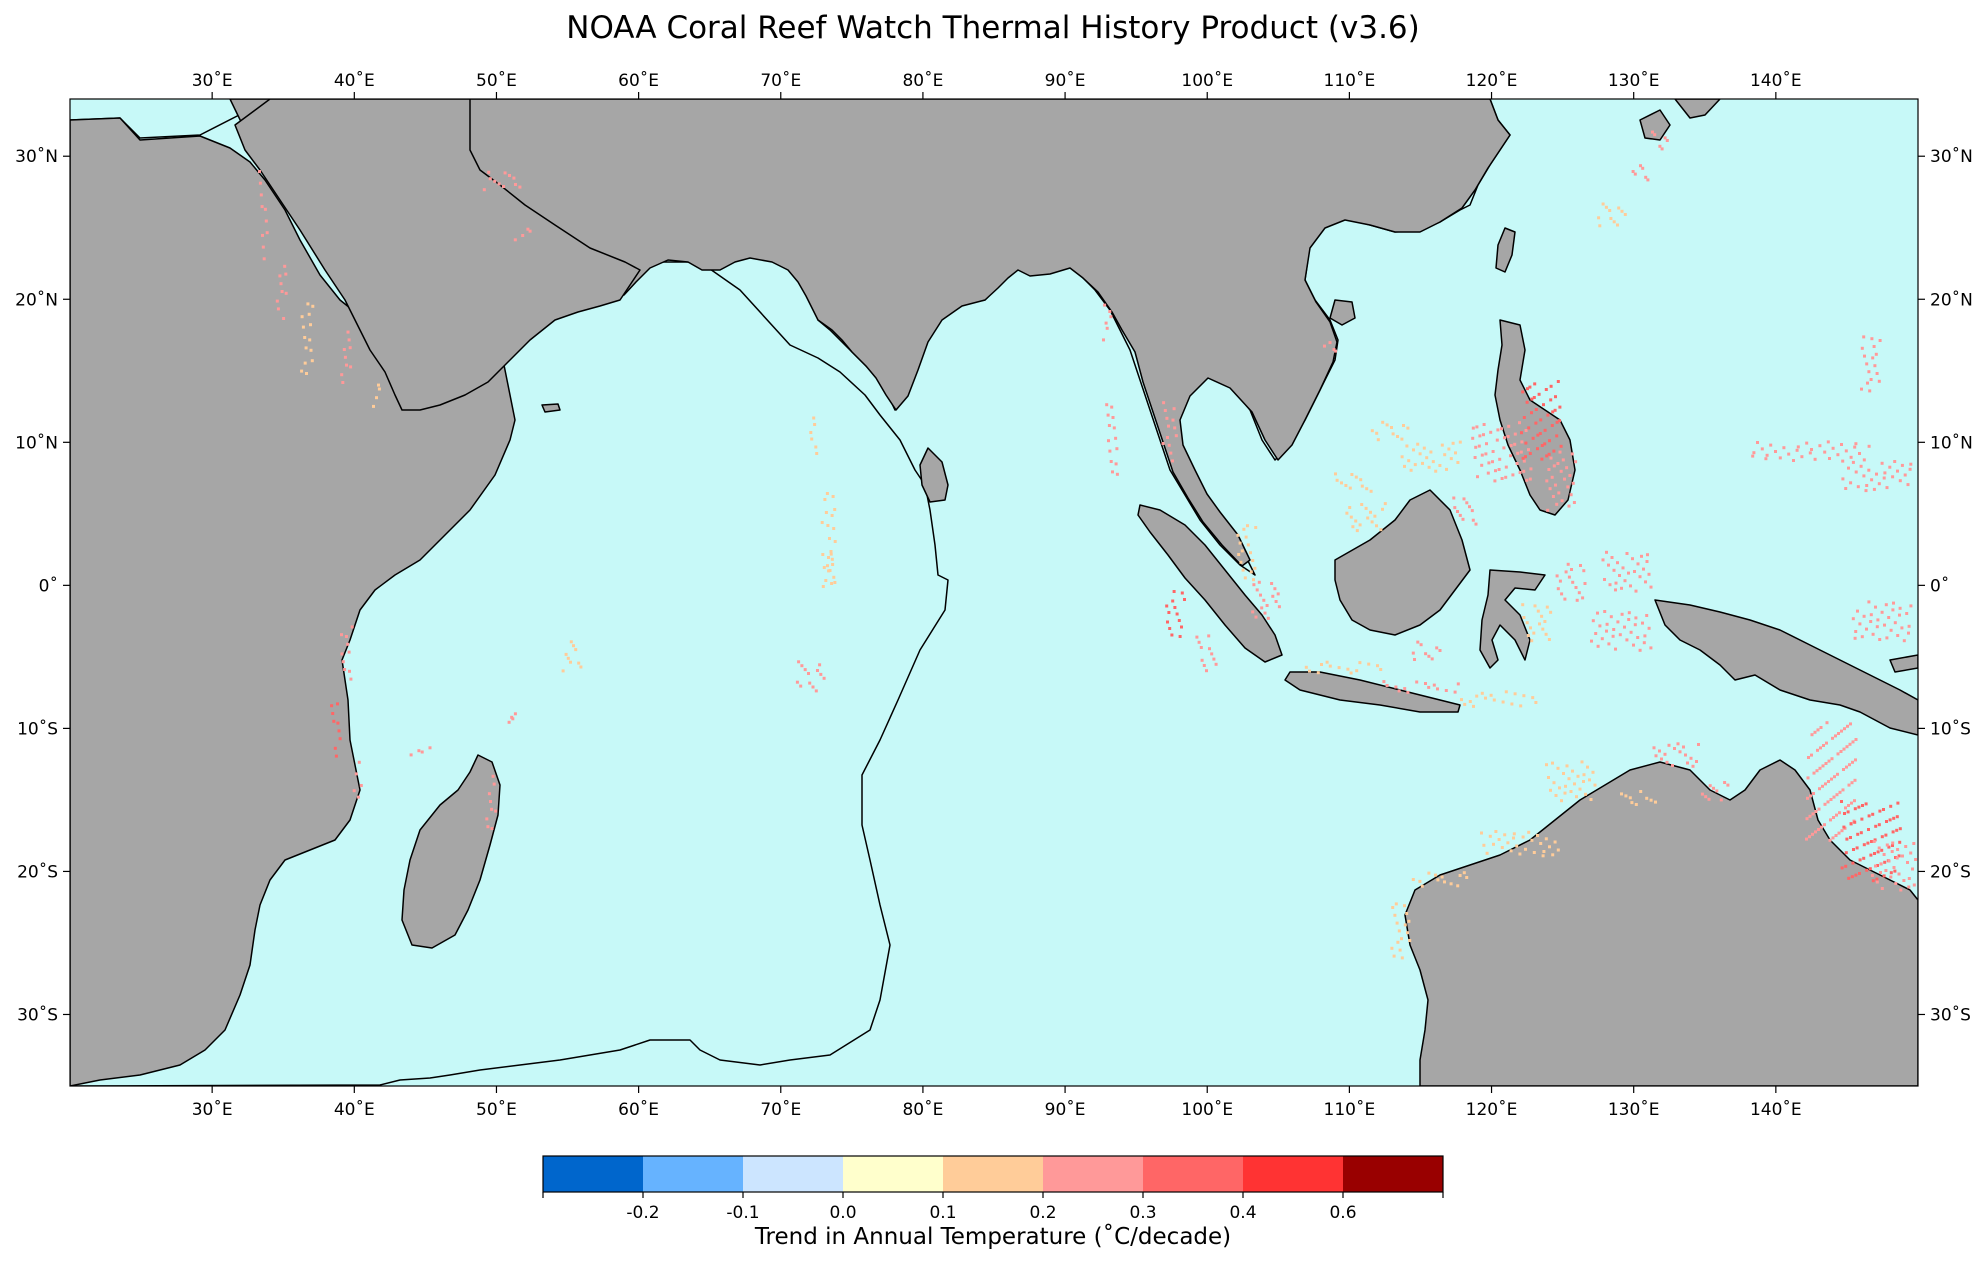 This screenshot has height=1261, width=1986. What do you see at coordinates (212, 1109) in the screenshot?
I see `lon-tick-label-bottom: 30˚E` at bounding box center [212, 1109].